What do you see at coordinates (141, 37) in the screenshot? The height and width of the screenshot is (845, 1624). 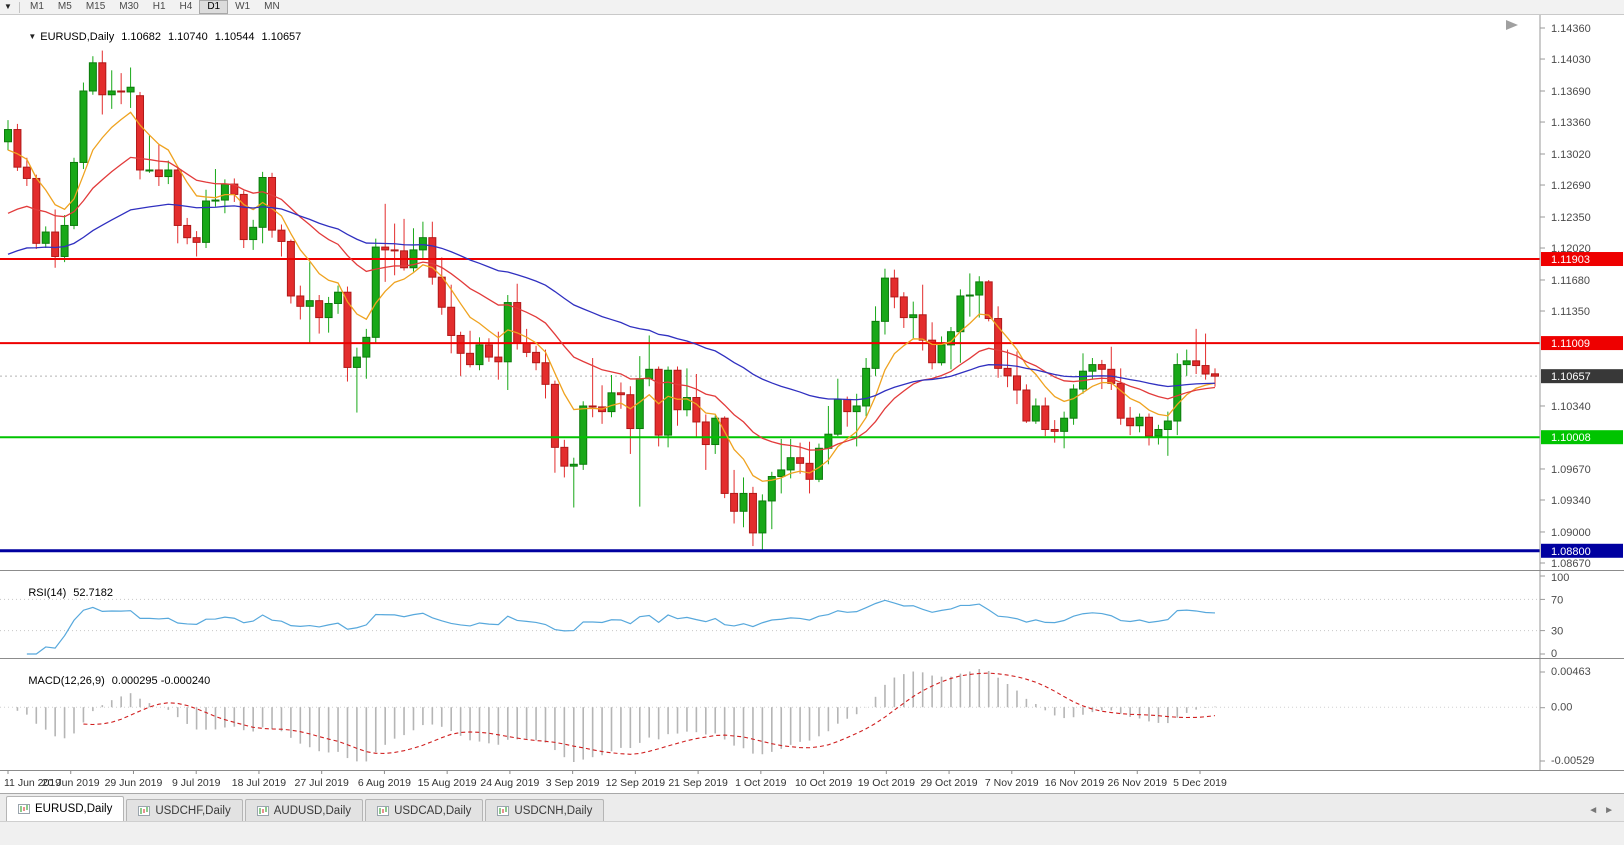 I see `open-value: 1.10682` at bounding box center [141, 37].